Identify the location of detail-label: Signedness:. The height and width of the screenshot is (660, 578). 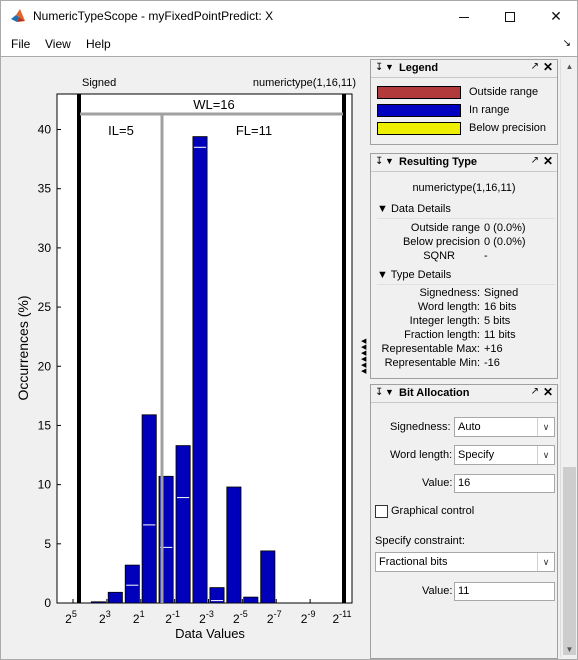
(449, 293).